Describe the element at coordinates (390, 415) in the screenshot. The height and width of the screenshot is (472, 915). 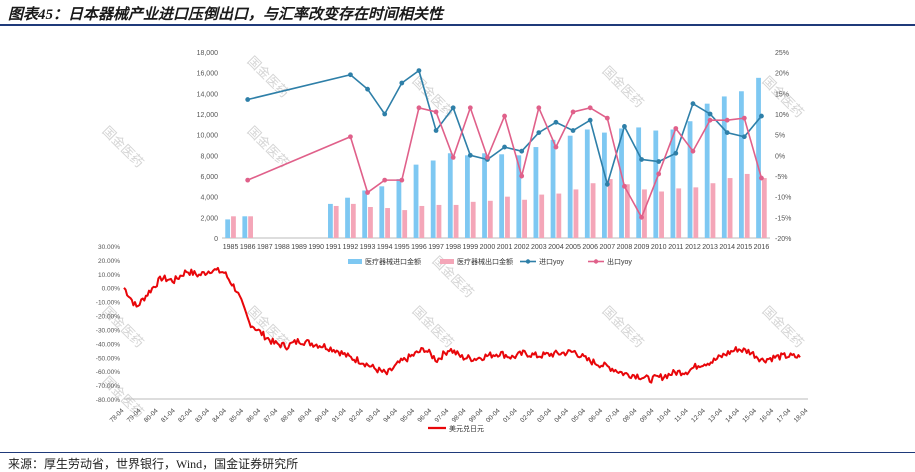
I see `x-tick-label: 94-04` at that location.